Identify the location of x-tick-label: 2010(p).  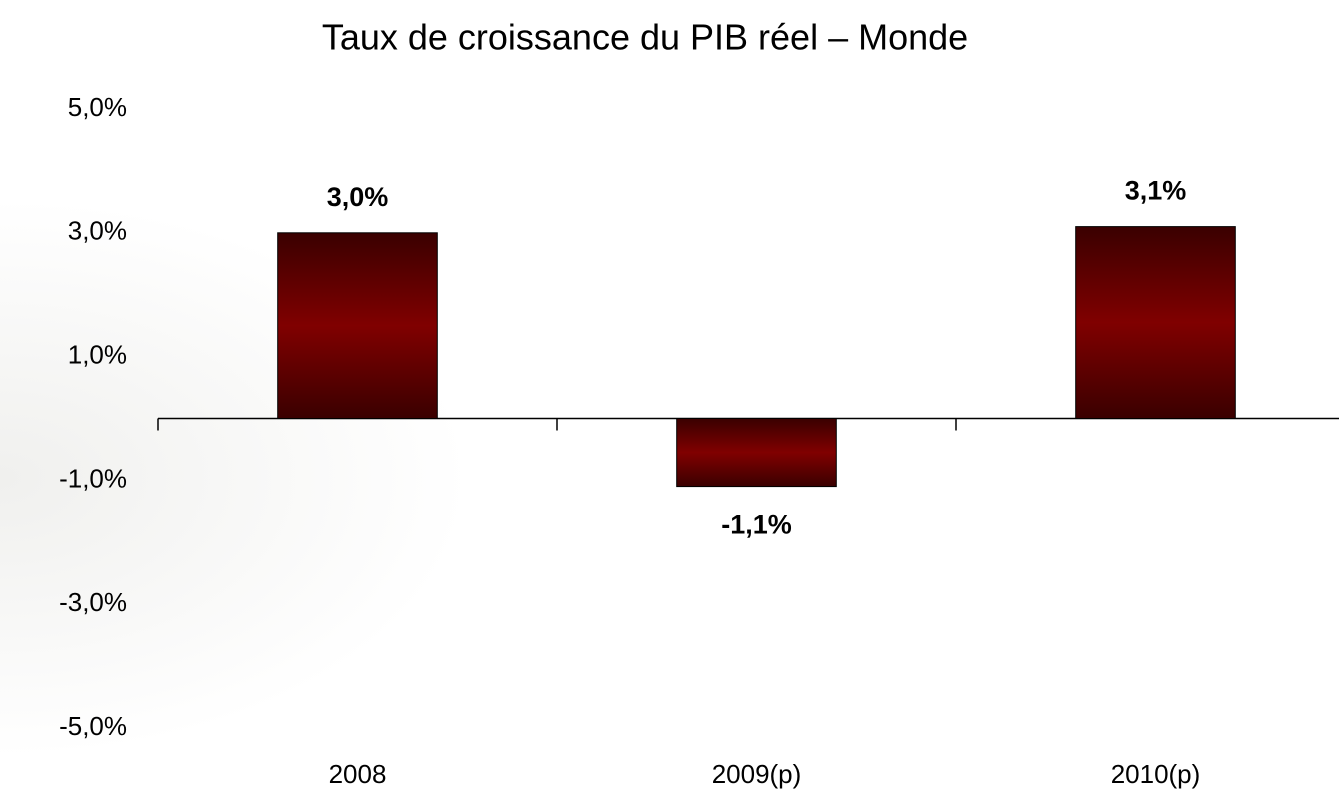
(1156, 774).